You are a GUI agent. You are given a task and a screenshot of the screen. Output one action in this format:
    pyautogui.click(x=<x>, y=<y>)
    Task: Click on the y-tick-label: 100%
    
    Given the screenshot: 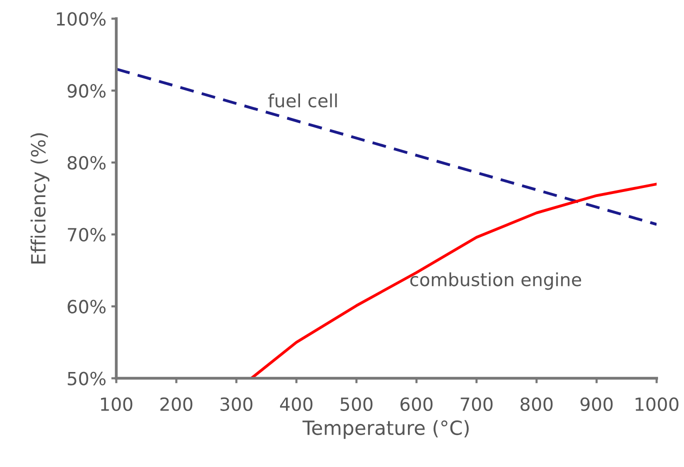 What is the action you would take?
    pyautogui.click(x=81, y=19)
    